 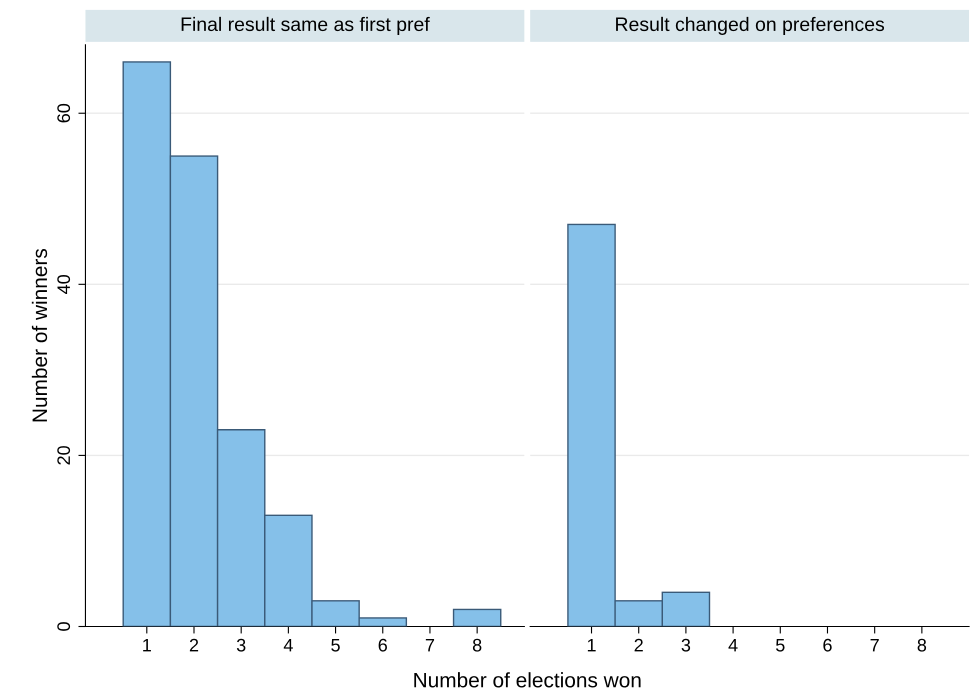 What do you see at coordinates (63, 455) in the screenshot?
I see `y-tick-label: 20` at bounding box center [63, 455].